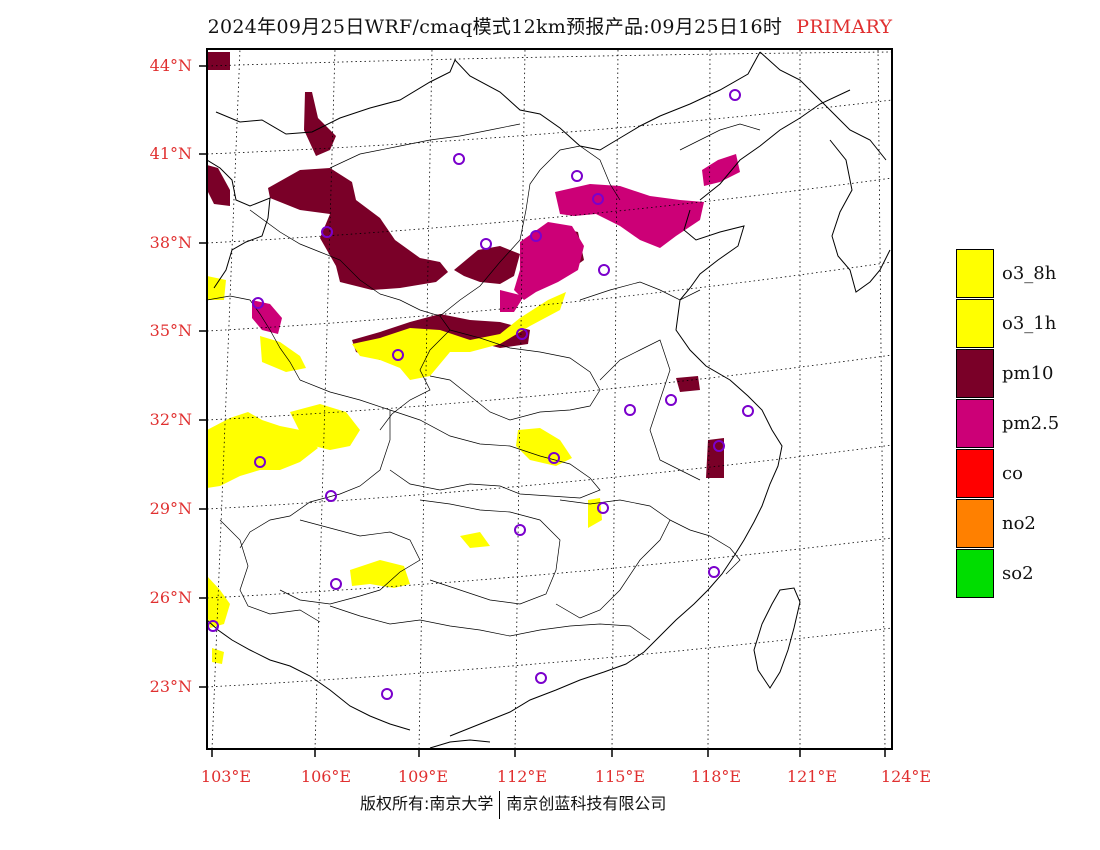  I want to click on coastline-bohai, so click(775, 145).